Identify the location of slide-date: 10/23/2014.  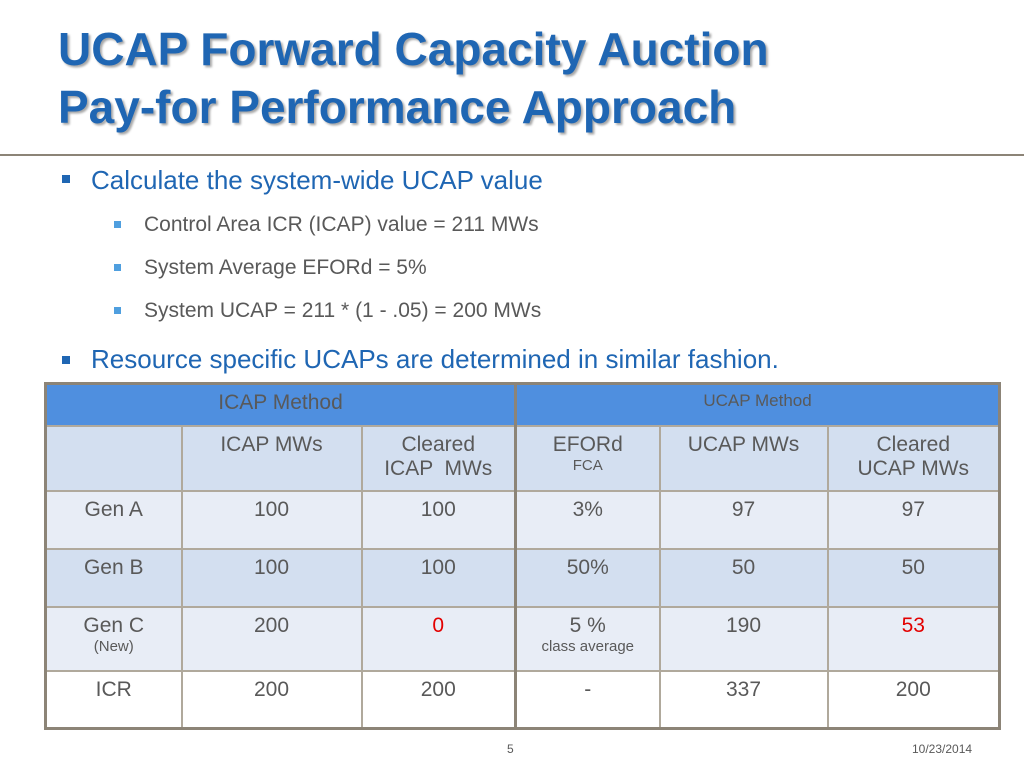
(942, 749).